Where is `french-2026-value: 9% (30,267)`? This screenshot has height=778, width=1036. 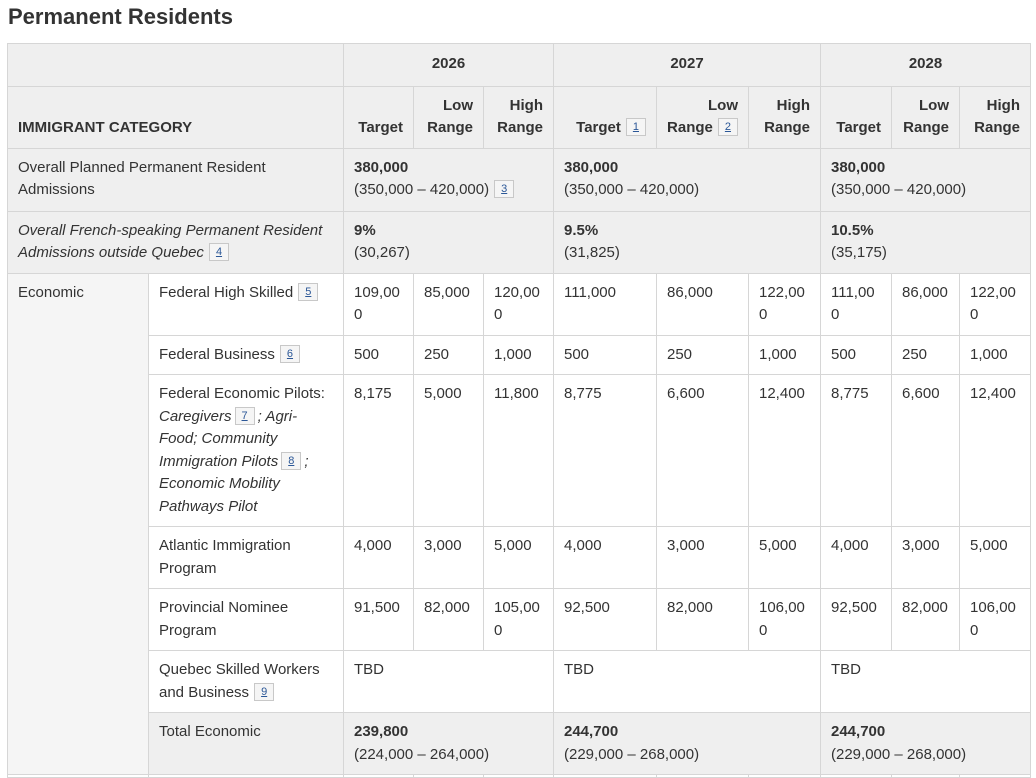
french-2026-value: 9% (30,267) is located at coordinates (448, 242).